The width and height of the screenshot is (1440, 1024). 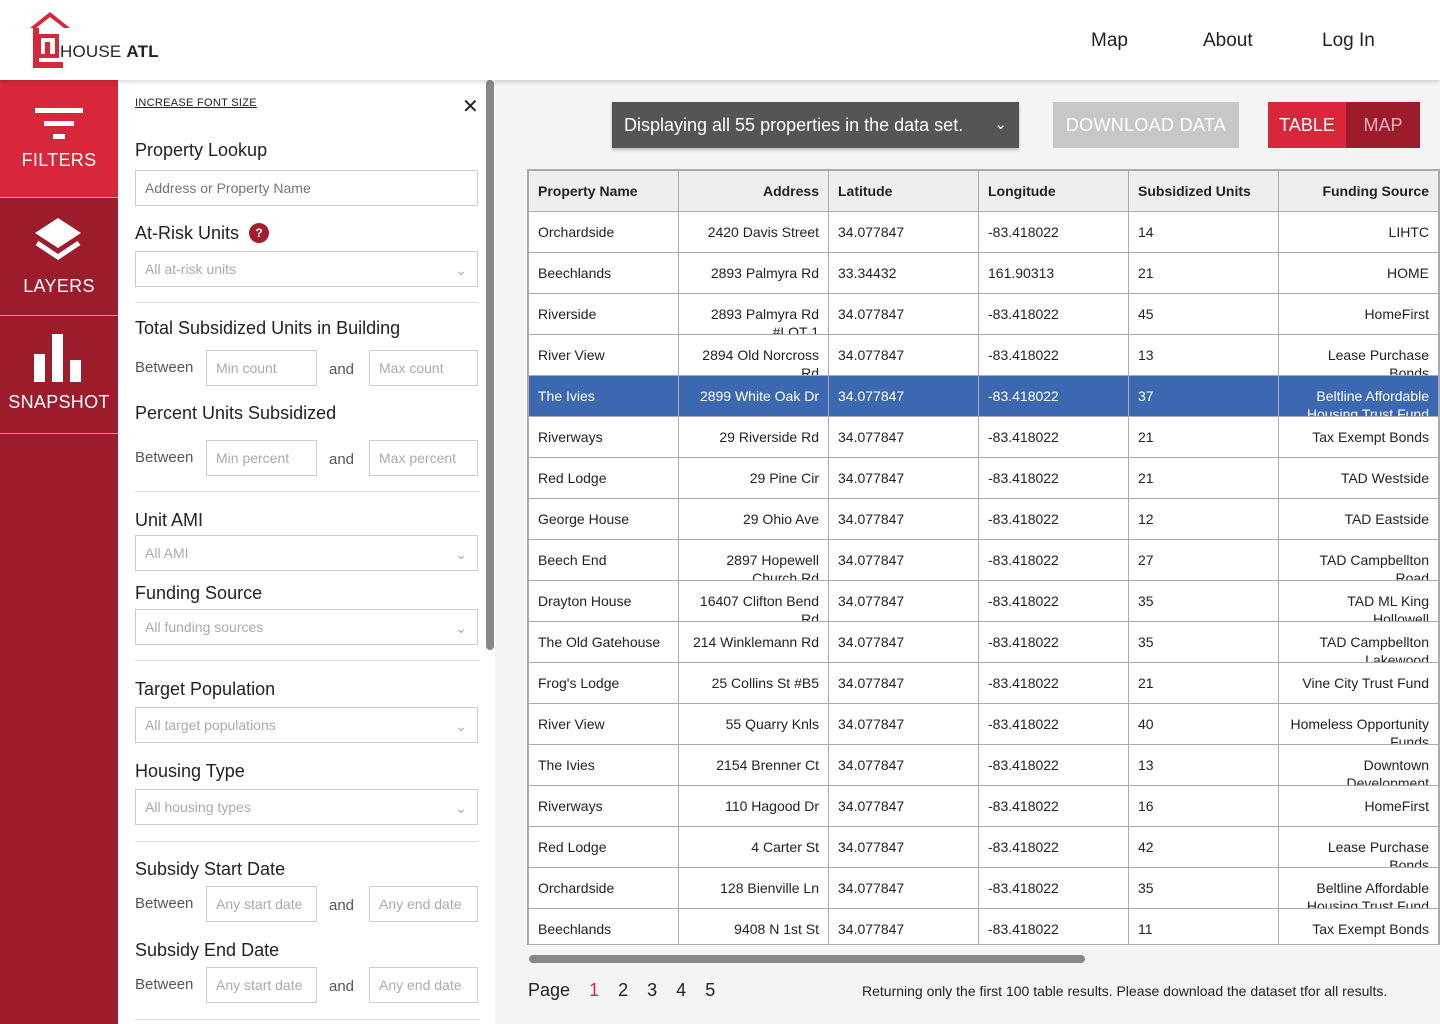 What do you see at coordinates (423, 985) in the screenshot?
I see `end-date-max-input: Any end date` at bounding box center [423, 985].